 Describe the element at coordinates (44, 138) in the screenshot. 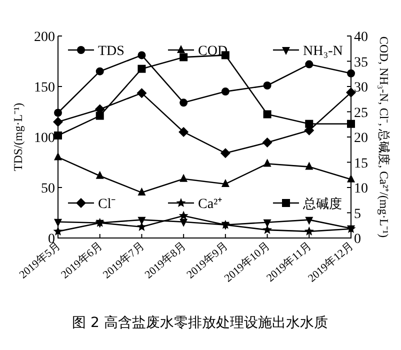

I see `y-tick-label: 100` at that location.